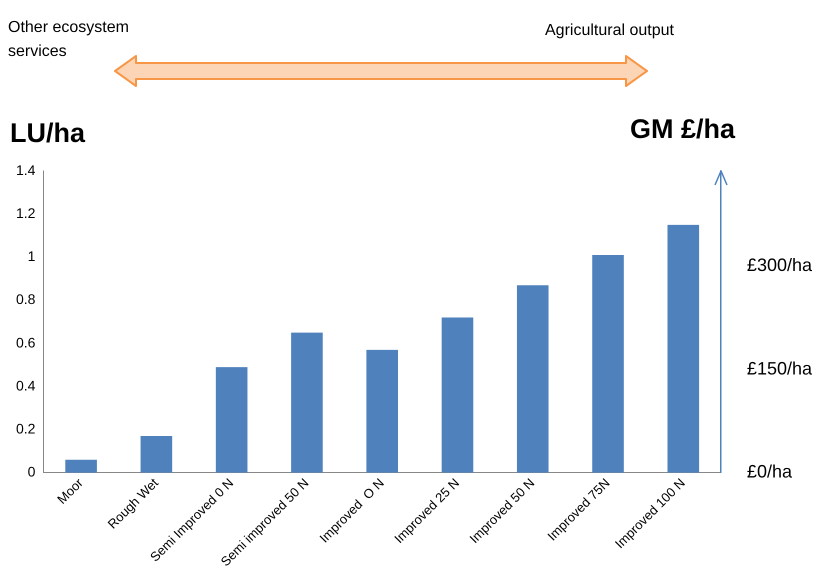 The image size is (838, 573). I want to click on y-tick-label: 0.2, so click(26, 428).